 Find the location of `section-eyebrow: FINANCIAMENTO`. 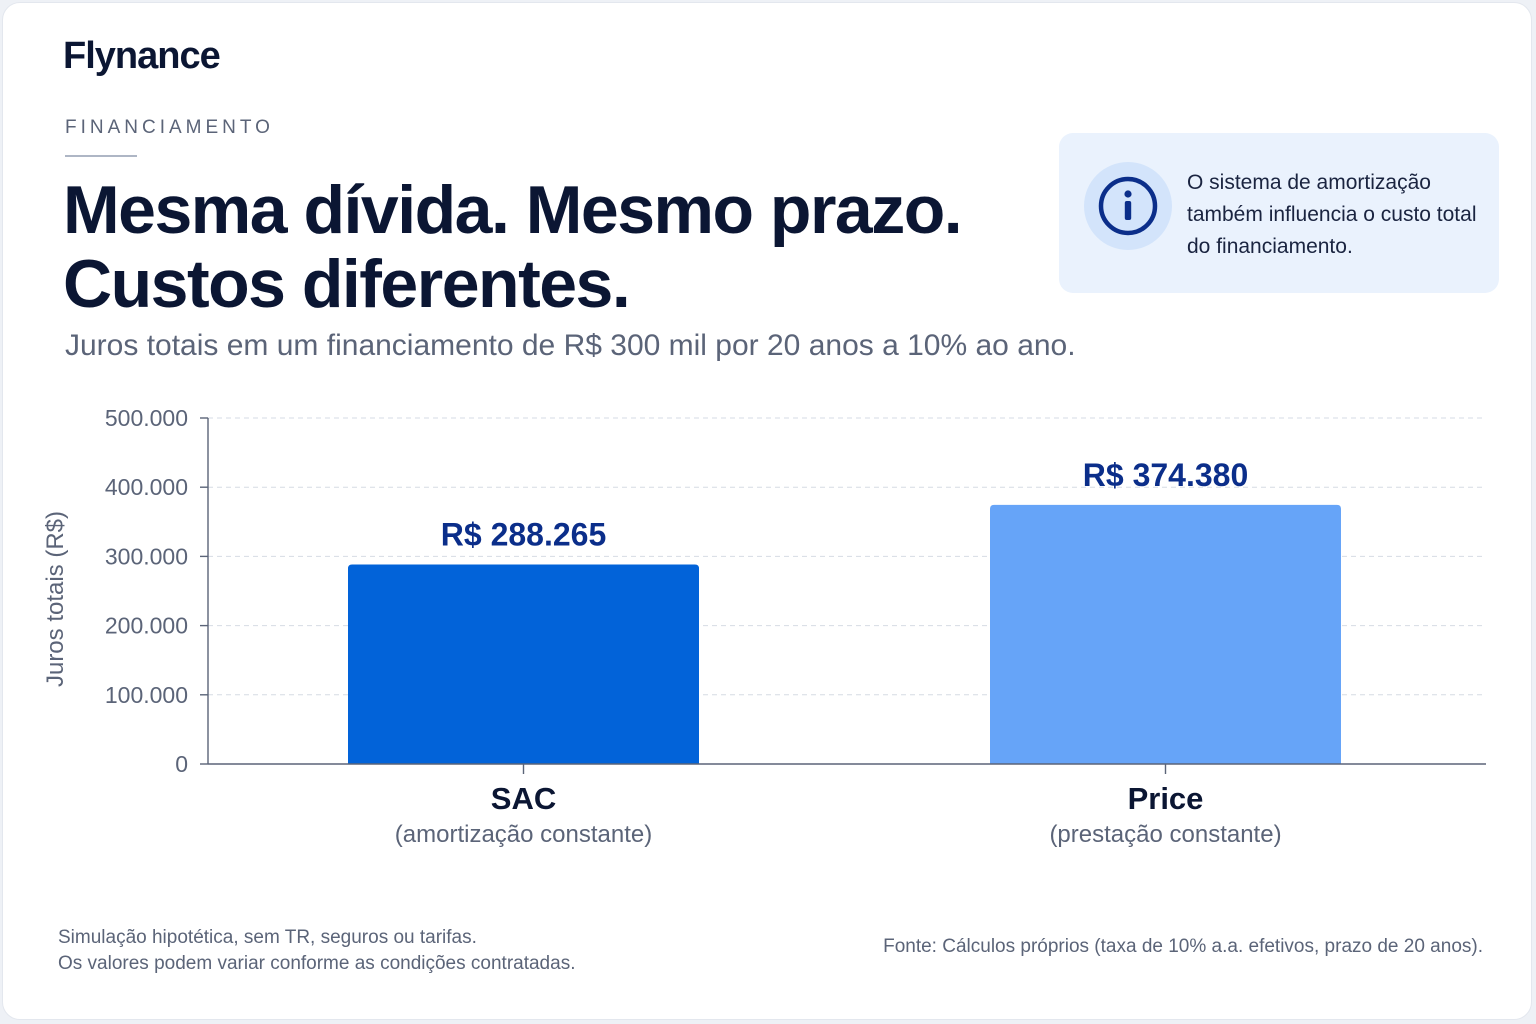

section-eyebrow: FINANCIAMENTO is located at coordinates (169, 127).